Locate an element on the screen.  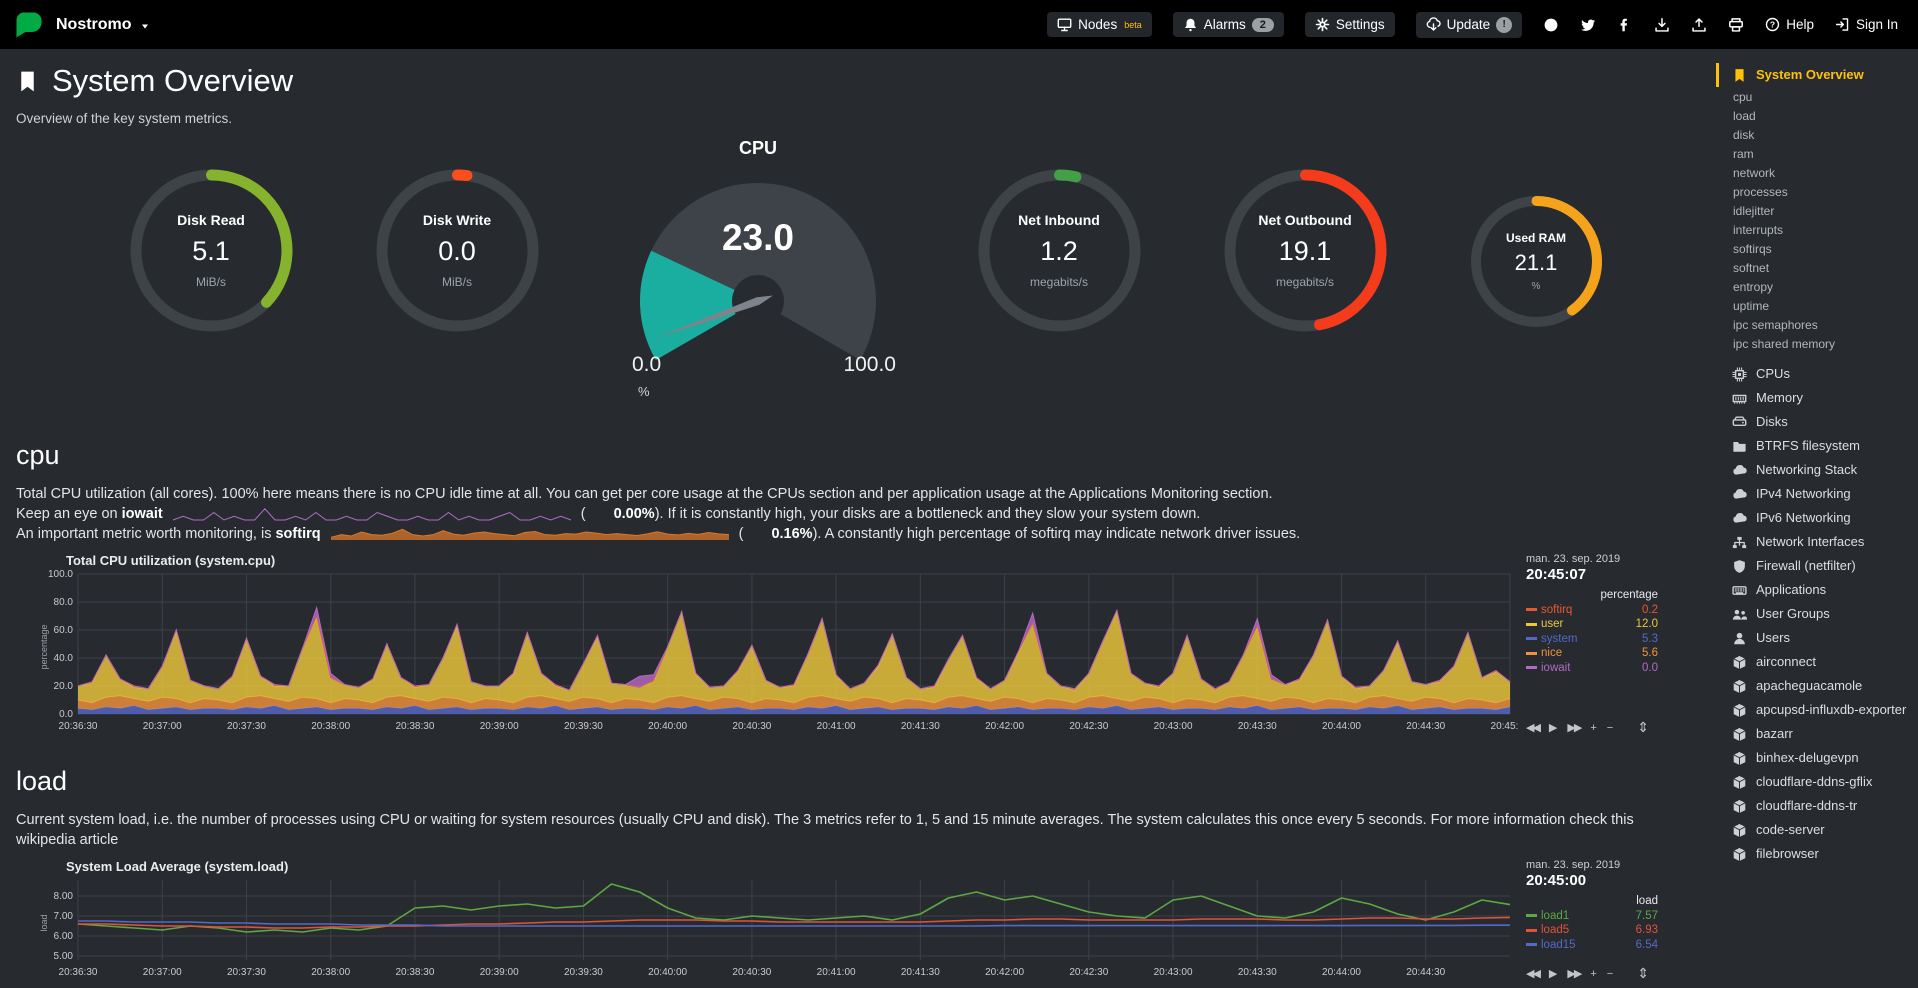
svg-text: 20:39:30 is located at coordinates (583, 726).